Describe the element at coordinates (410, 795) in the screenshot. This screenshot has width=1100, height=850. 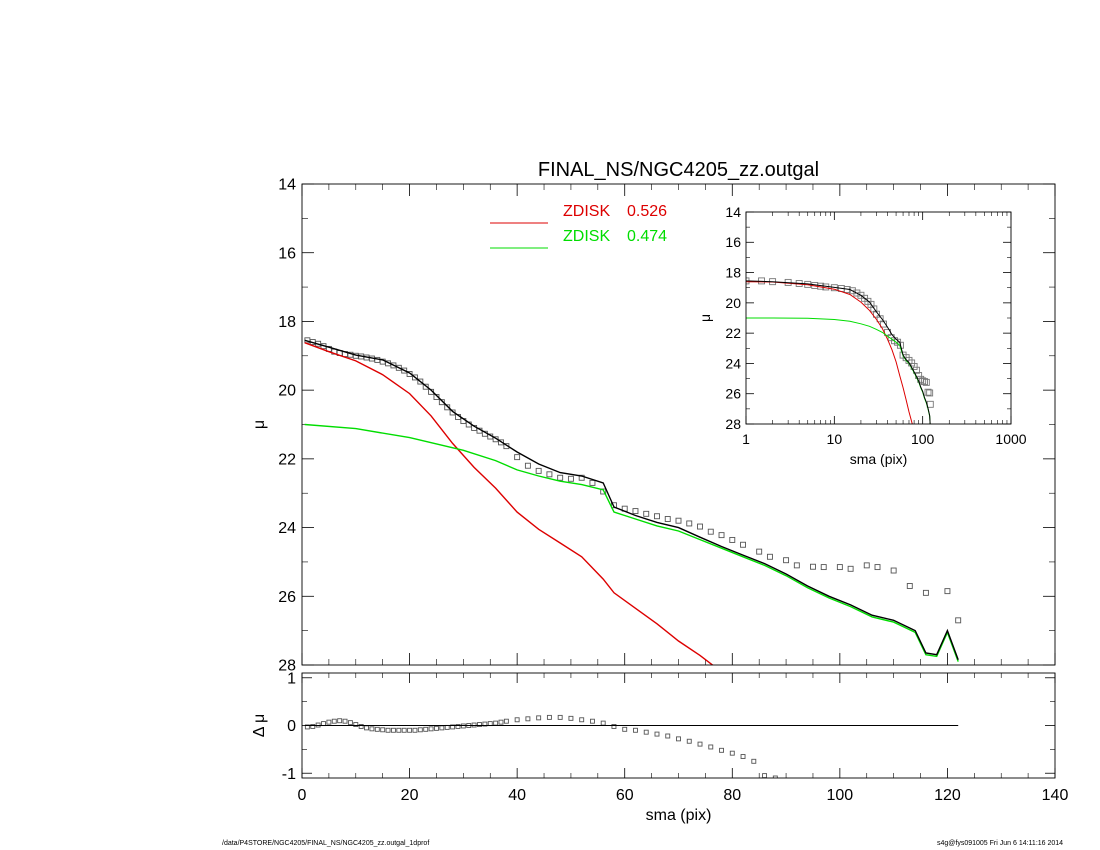
I see `x-tick-label: 20` at that location.